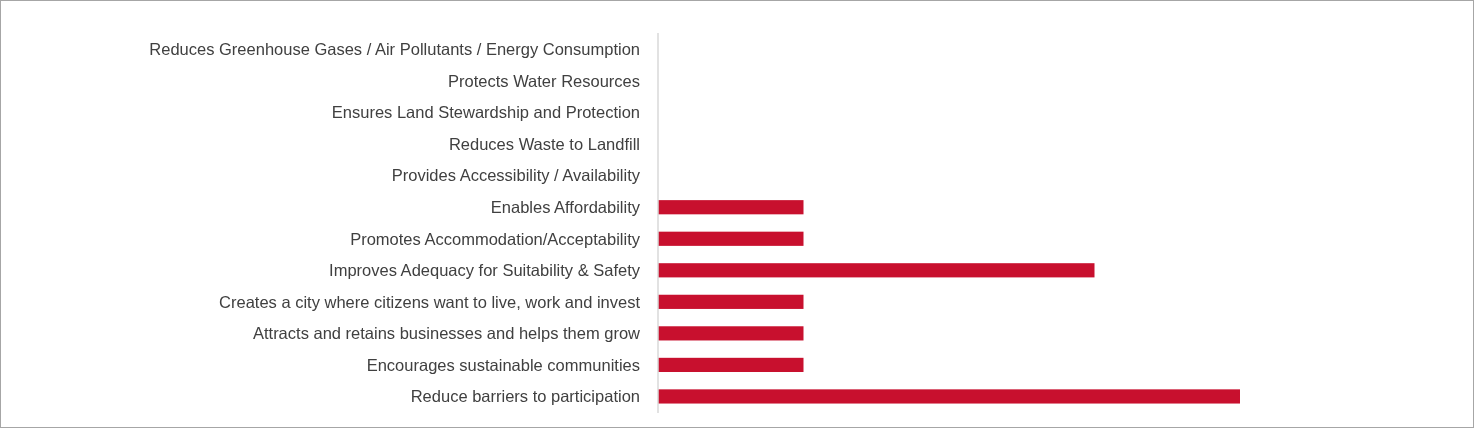  What do you see at coordinates (430, 301) in the screenshot?
I see `y-tick-label: Creates a city where citizens want to live, work and invest` at bounding box center [430, 301].